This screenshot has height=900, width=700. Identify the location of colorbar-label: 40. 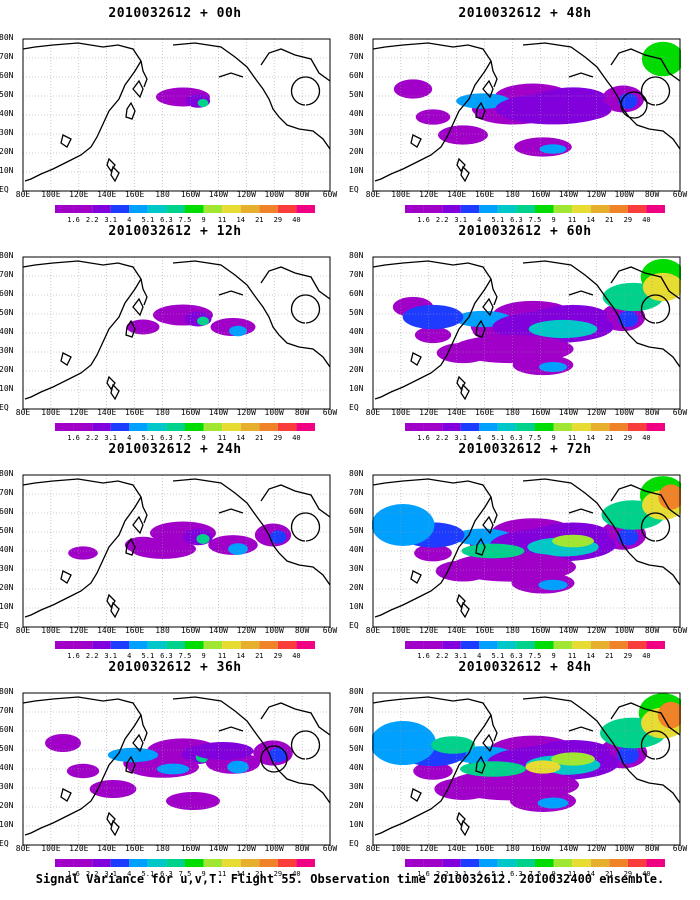
(646, 874).